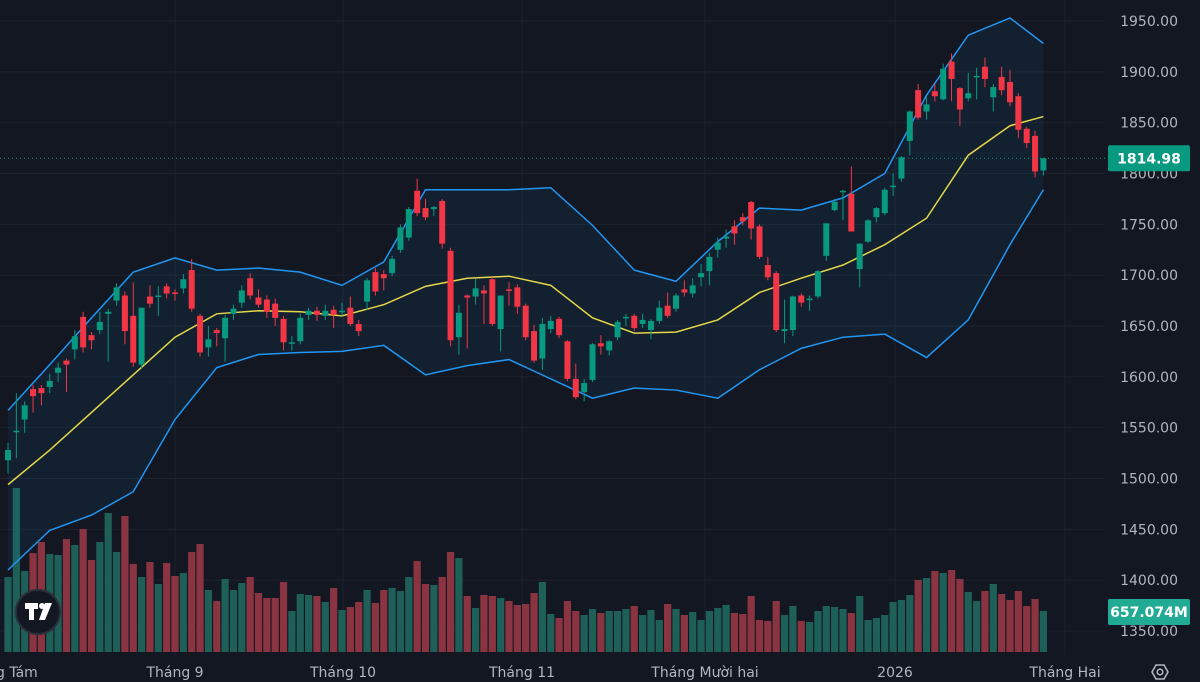 Image resolution: width=1200 pixels, height=682 pixels. What do you see at coordinates (342, 673) in the screenshot?
I see `time-tick-label: Tháng 10` at bounding box center [342, 673].